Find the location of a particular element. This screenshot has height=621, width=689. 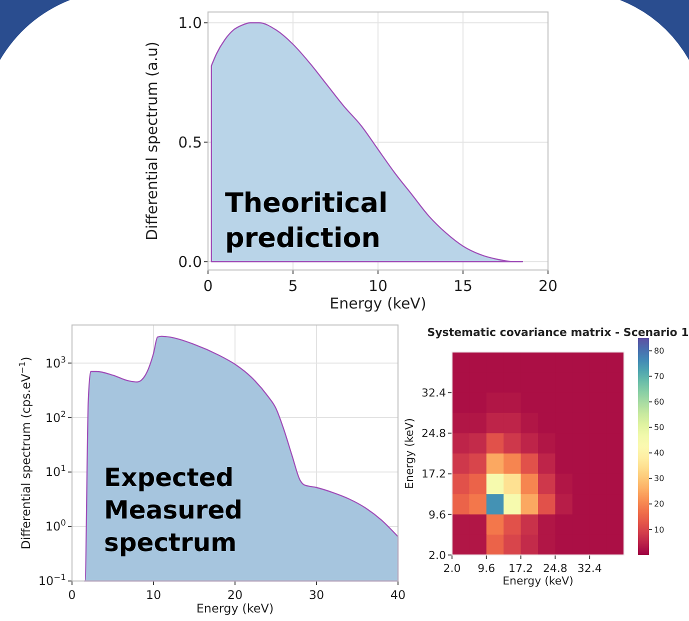

y-tick-label: 10$^{0}$ is located at coordinates (55, 526).